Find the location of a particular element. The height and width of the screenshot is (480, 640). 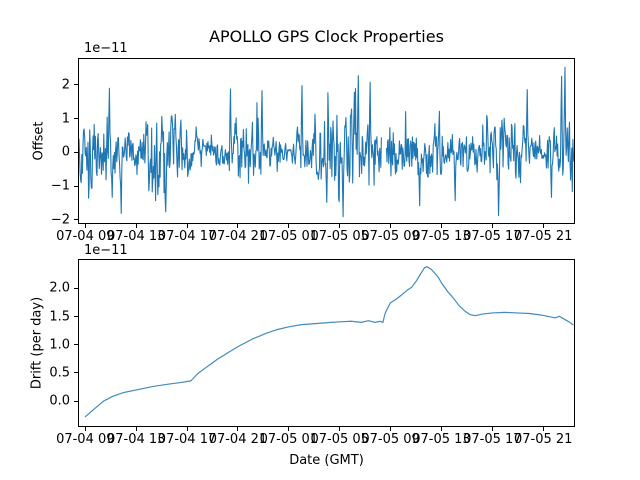

drift-scale-offset-text: 1e−11 is located at coordinates (106, 250).